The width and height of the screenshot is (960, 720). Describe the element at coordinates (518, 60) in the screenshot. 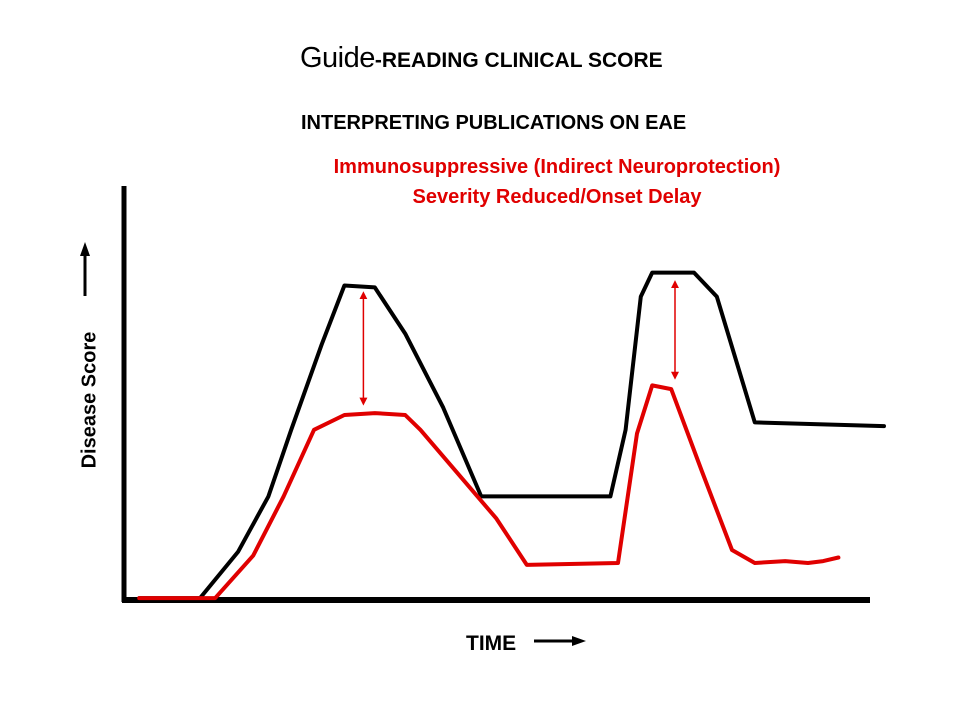

I see `chart-title-rest: -READING CLINICAL SCORE` at that location.